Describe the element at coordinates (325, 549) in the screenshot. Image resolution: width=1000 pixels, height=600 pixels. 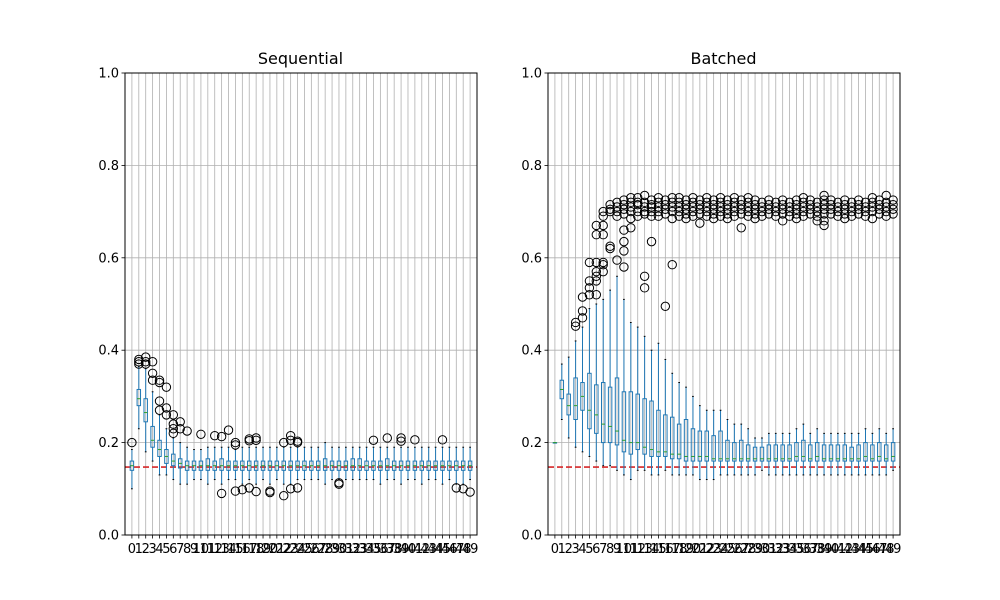
I see `x-tick-label: 28` at that location.